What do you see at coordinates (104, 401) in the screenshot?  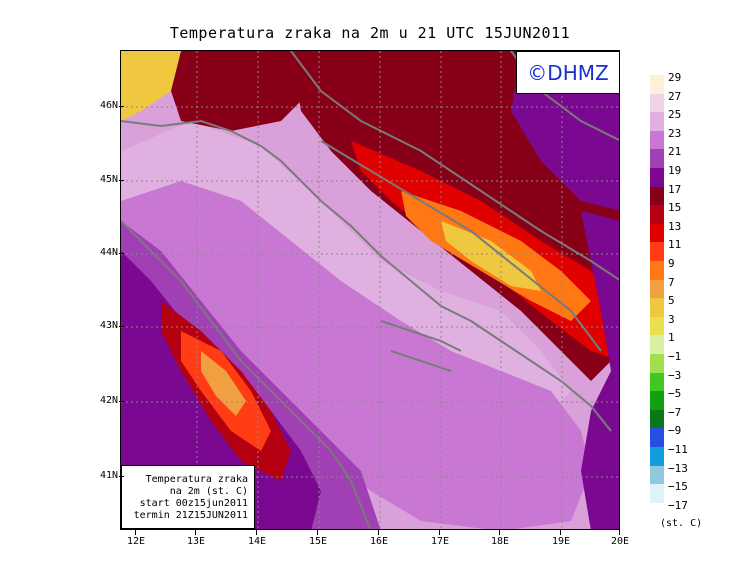 I see `lat-label: 42N` at bounding box center [104, 401].